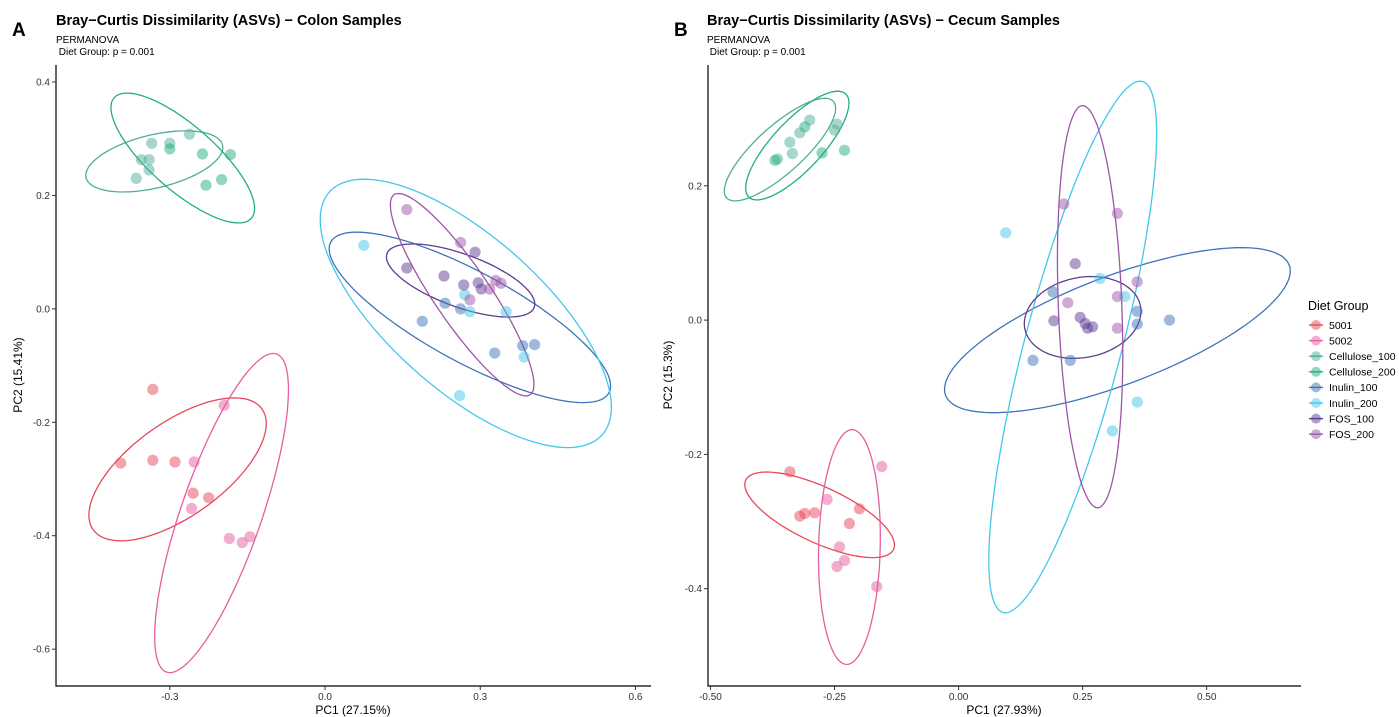  Describe the element at coordinates (1338, 306) in the screenshot. I see `legend-title: Diet Group` at that location.